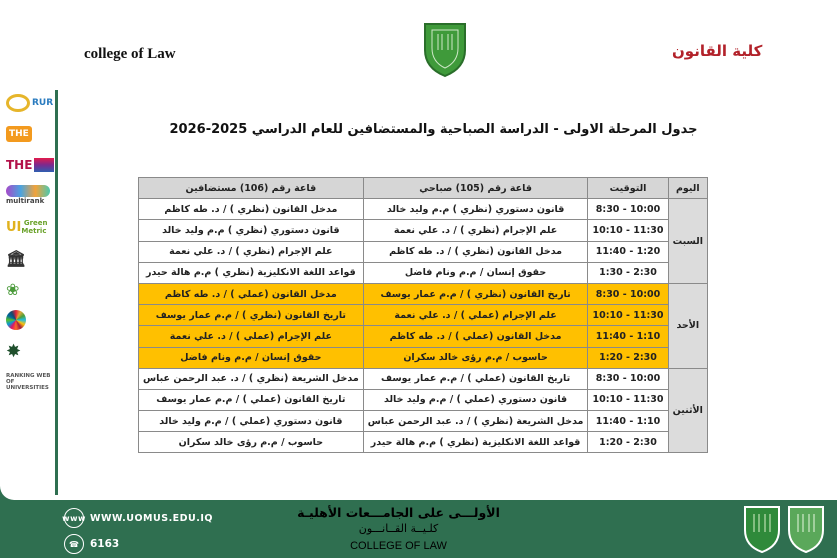  What do you see at coordinates (28, 382) in the screenshot?
I see `webometrics-logo: RANKING WEB OF UNIVERSITIES` at bounding box center [28, 382].